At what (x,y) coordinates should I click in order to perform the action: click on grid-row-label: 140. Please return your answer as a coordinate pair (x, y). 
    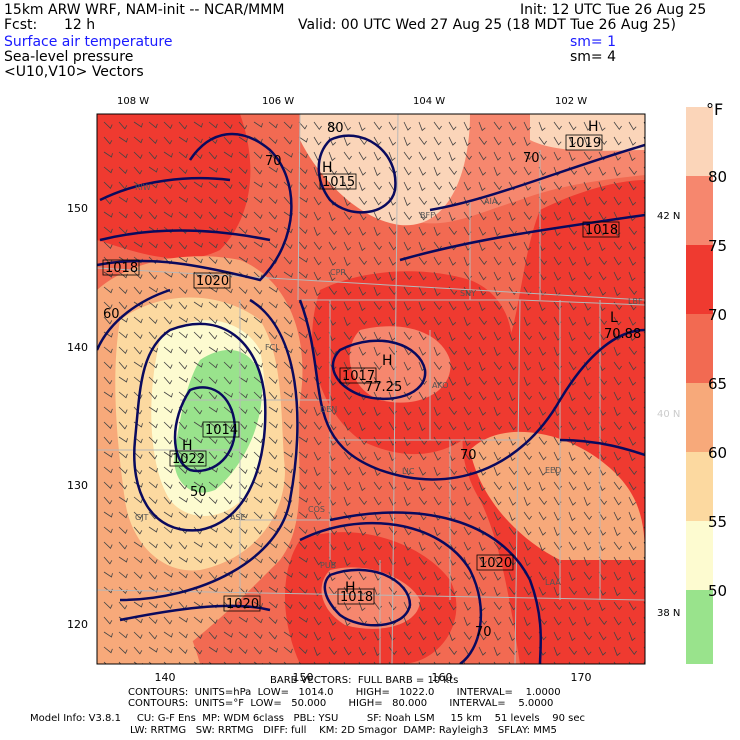
    Looking at the image, I should click on (77, 347).